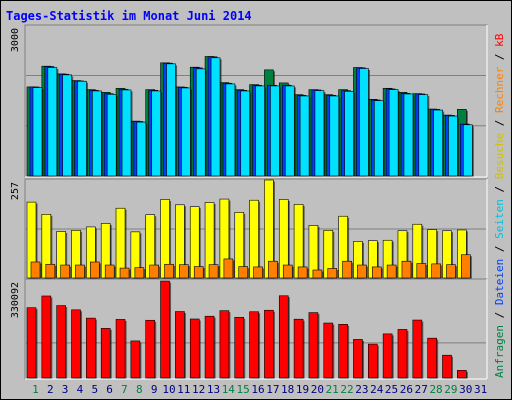 Image resolution: width=512 pixels, height=405 pixels. Describe the element at coordinates (94, 389) in the screenshot. I see `x-tick-label-day-5: 5` at that location.